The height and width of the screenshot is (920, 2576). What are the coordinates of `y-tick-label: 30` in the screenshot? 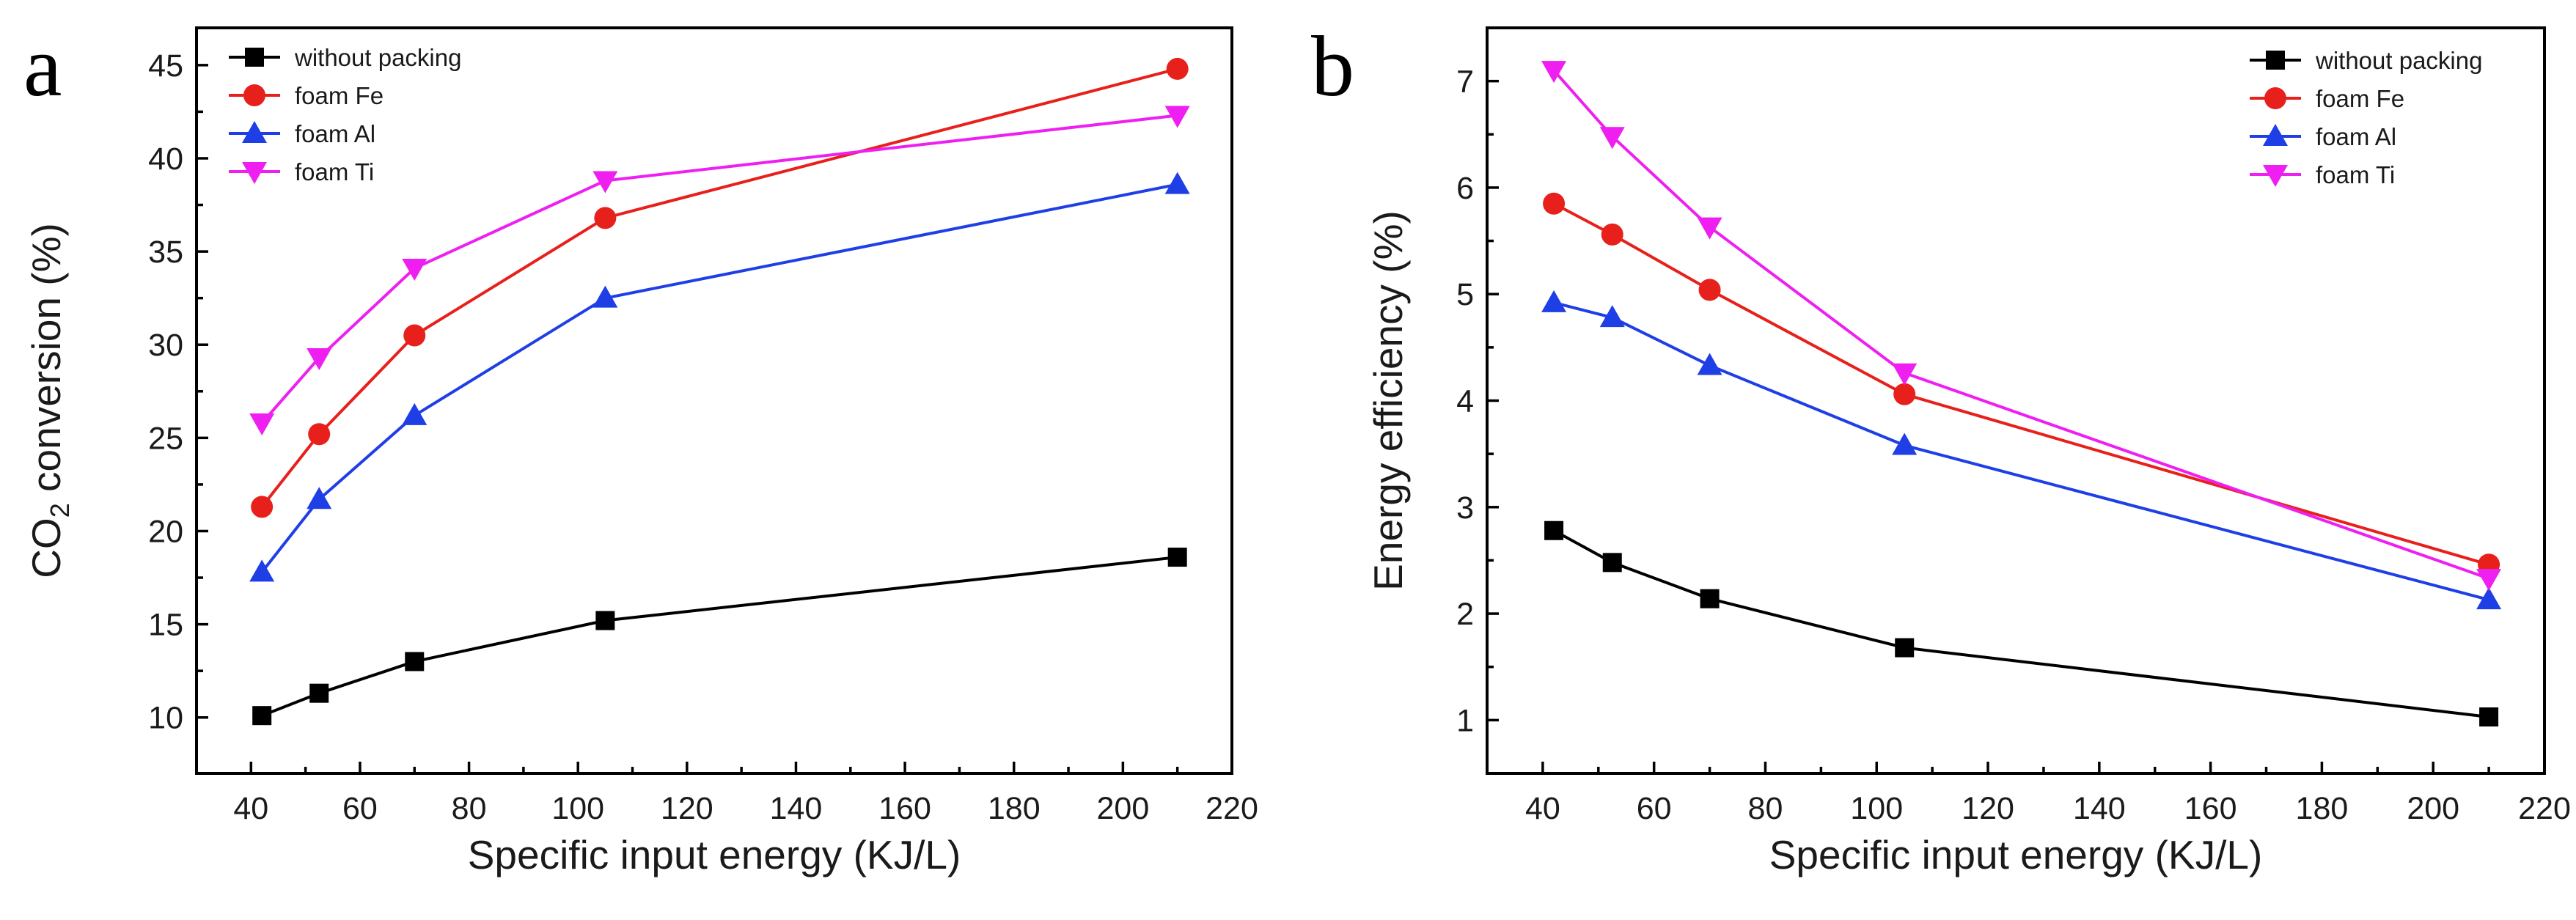 It's located at (166, 345).